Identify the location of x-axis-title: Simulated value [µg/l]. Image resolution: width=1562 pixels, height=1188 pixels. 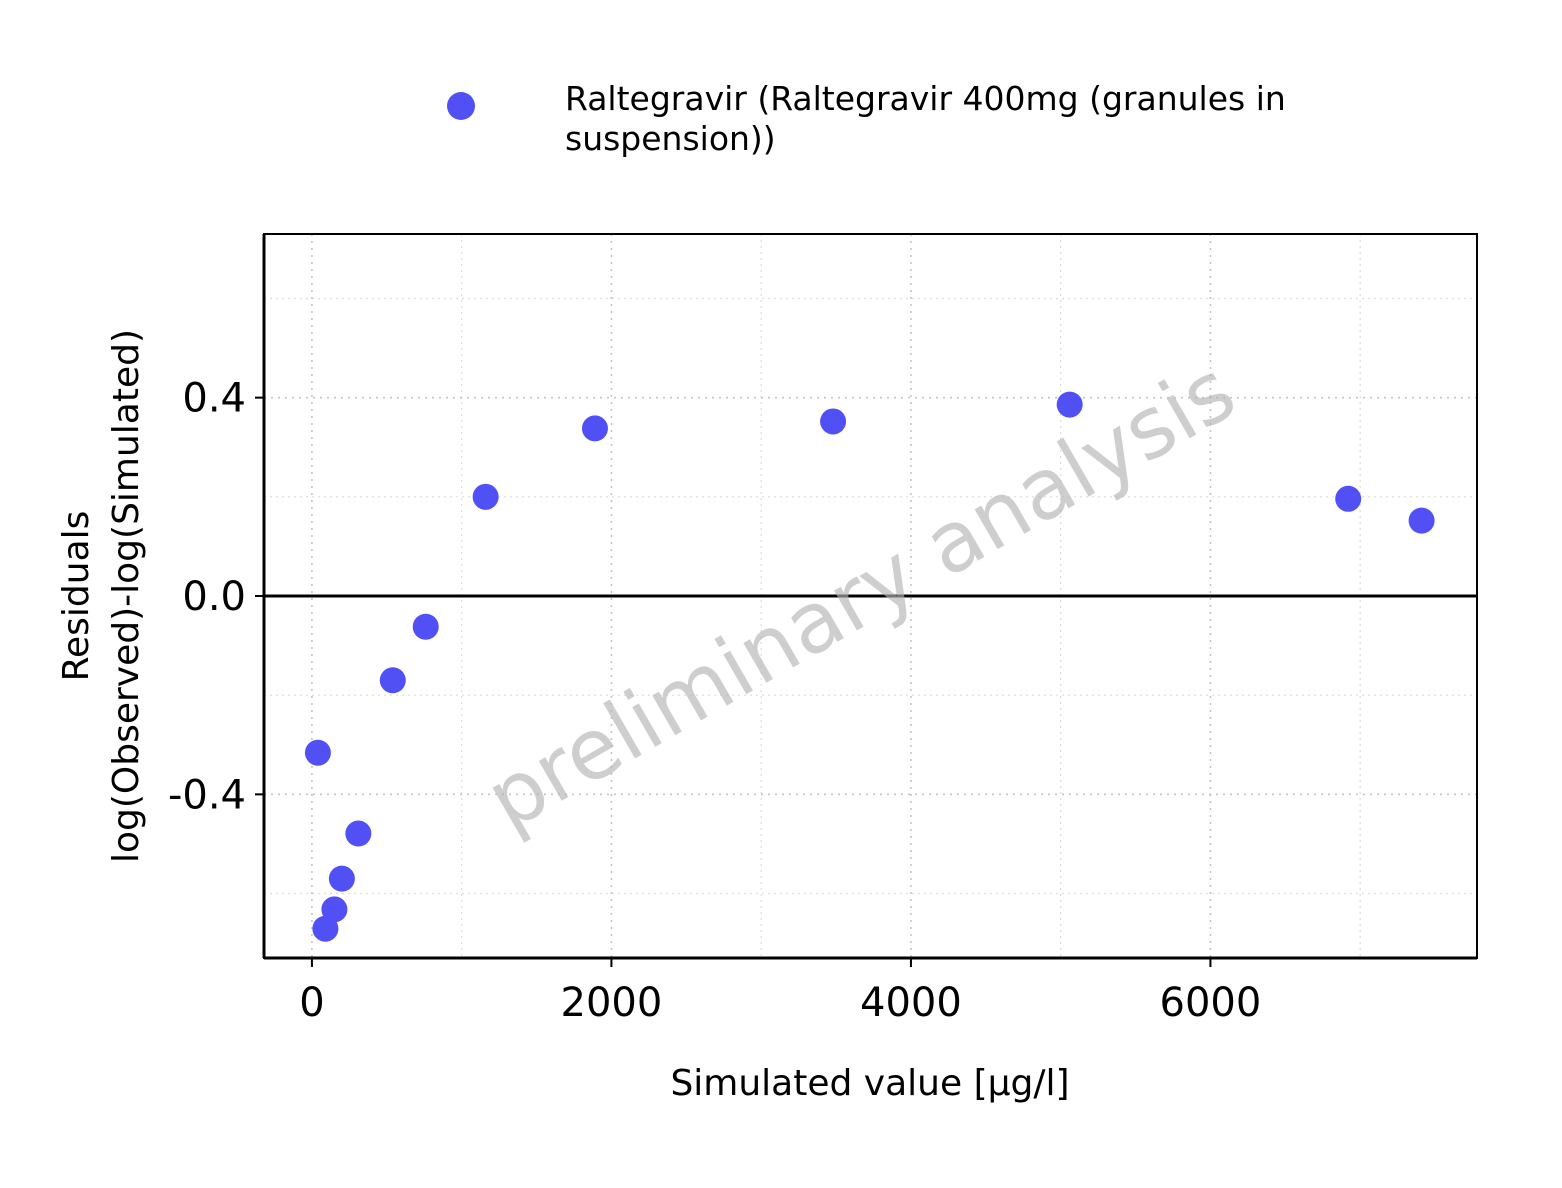
(869, 1083).